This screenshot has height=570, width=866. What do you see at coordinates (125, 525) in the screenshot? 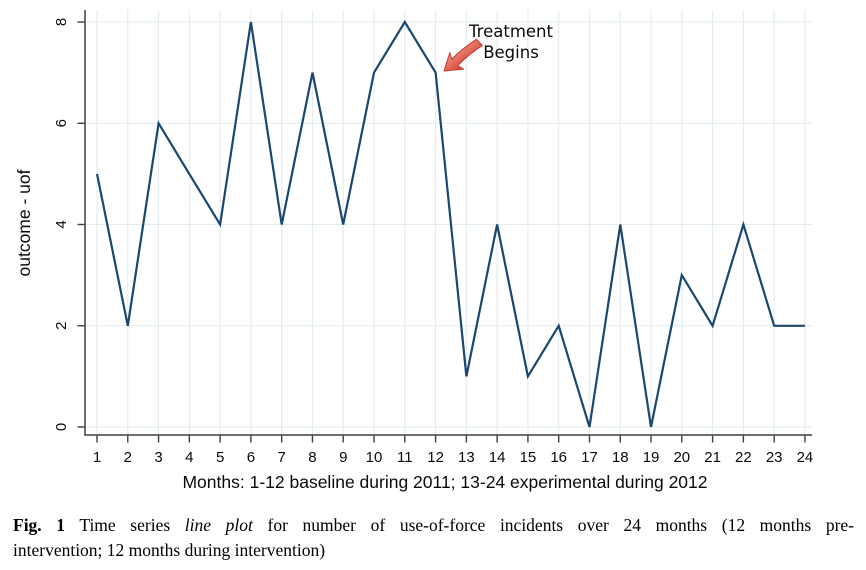
I see `caption-text-1: Time series` at bounding box center [125, 525].